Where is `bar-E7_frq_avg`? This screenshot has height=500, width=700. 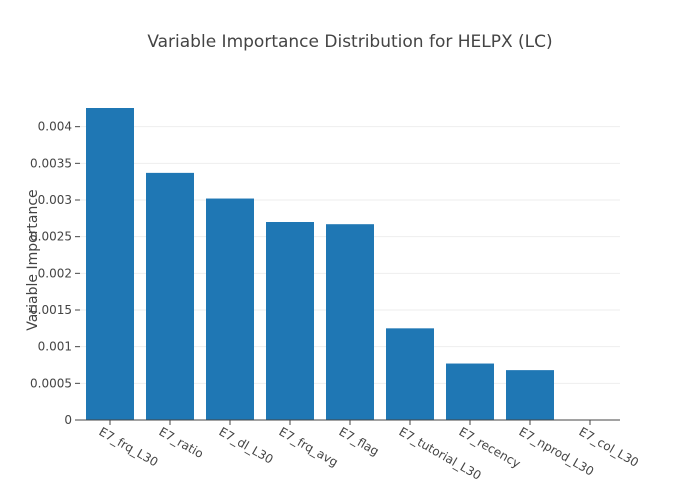
bar-E7_frq_avg is located at coordinates (290, 321).